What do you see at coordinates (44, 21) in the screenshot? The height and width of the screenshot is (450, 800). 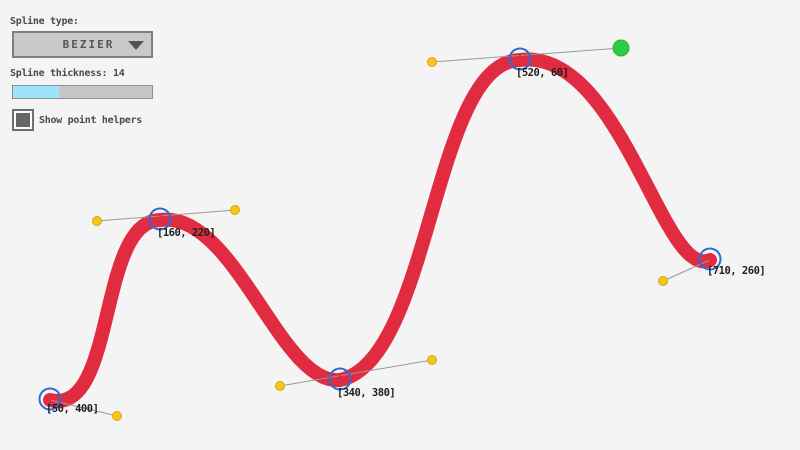 I see `spline-type-label: Spline type:` at bounding box center [44, 21].